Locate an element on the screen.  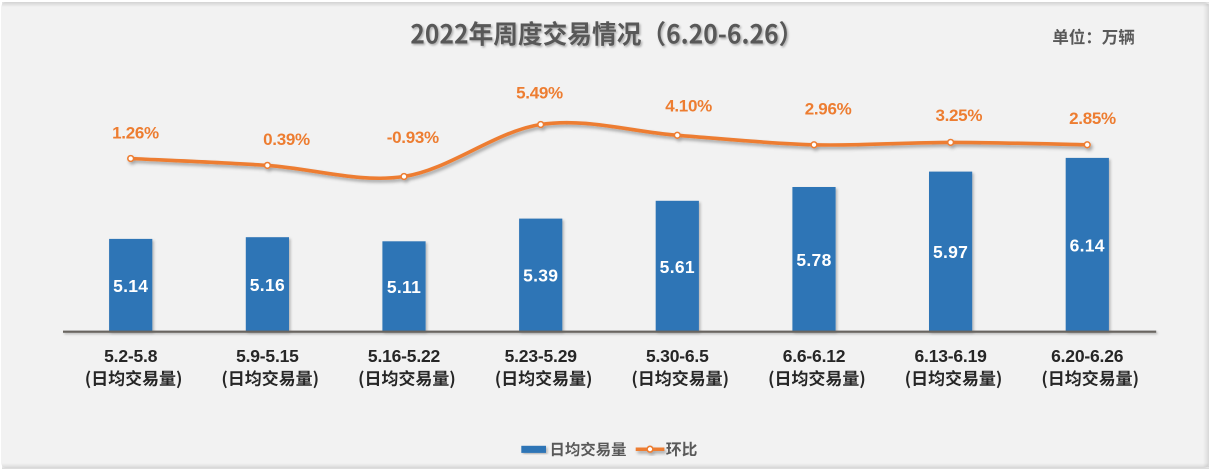
svg-text: -0.93% is located at coordinates (413, 137).